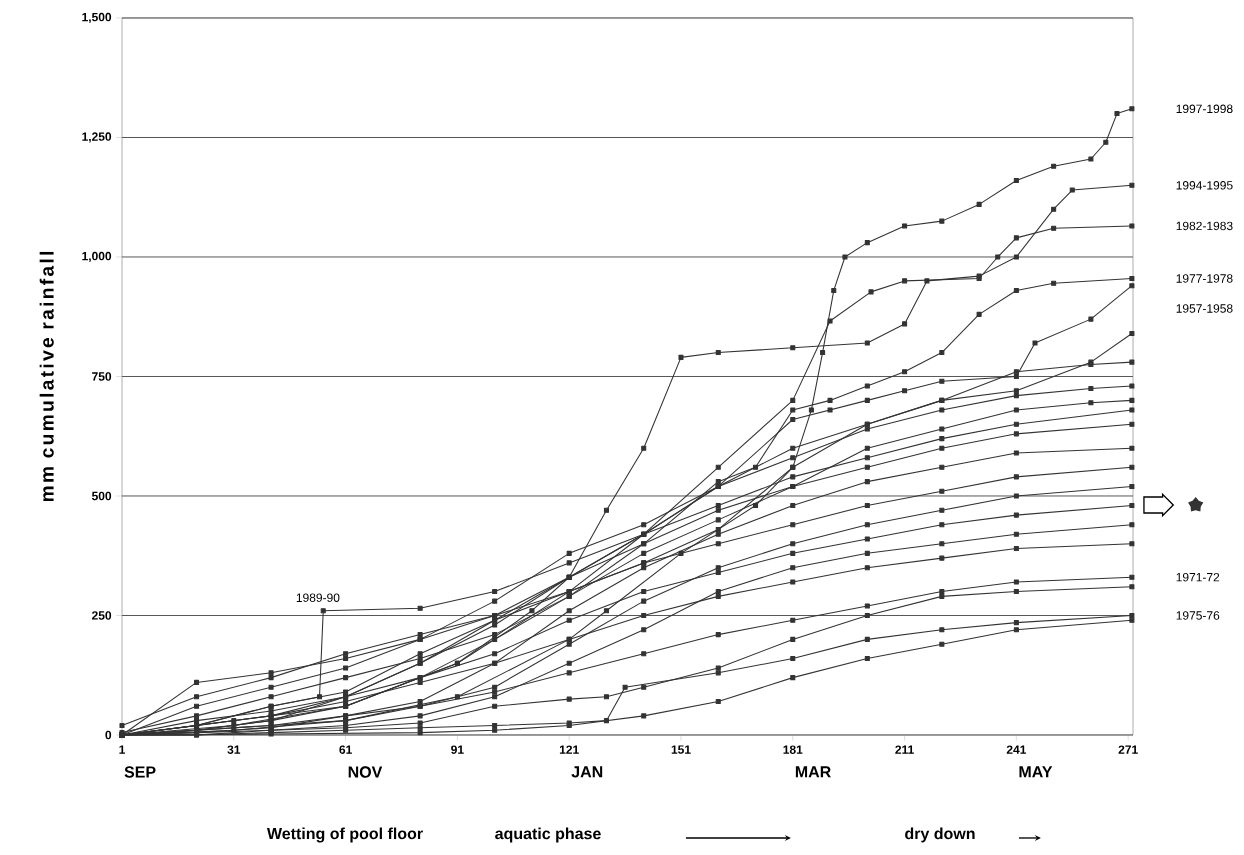 The image size is (1244, 855). What do you see at coordinates (97, 18) in the screenshot?
I see `y-tick-label: 1,500` at bounding box center [97, 18].